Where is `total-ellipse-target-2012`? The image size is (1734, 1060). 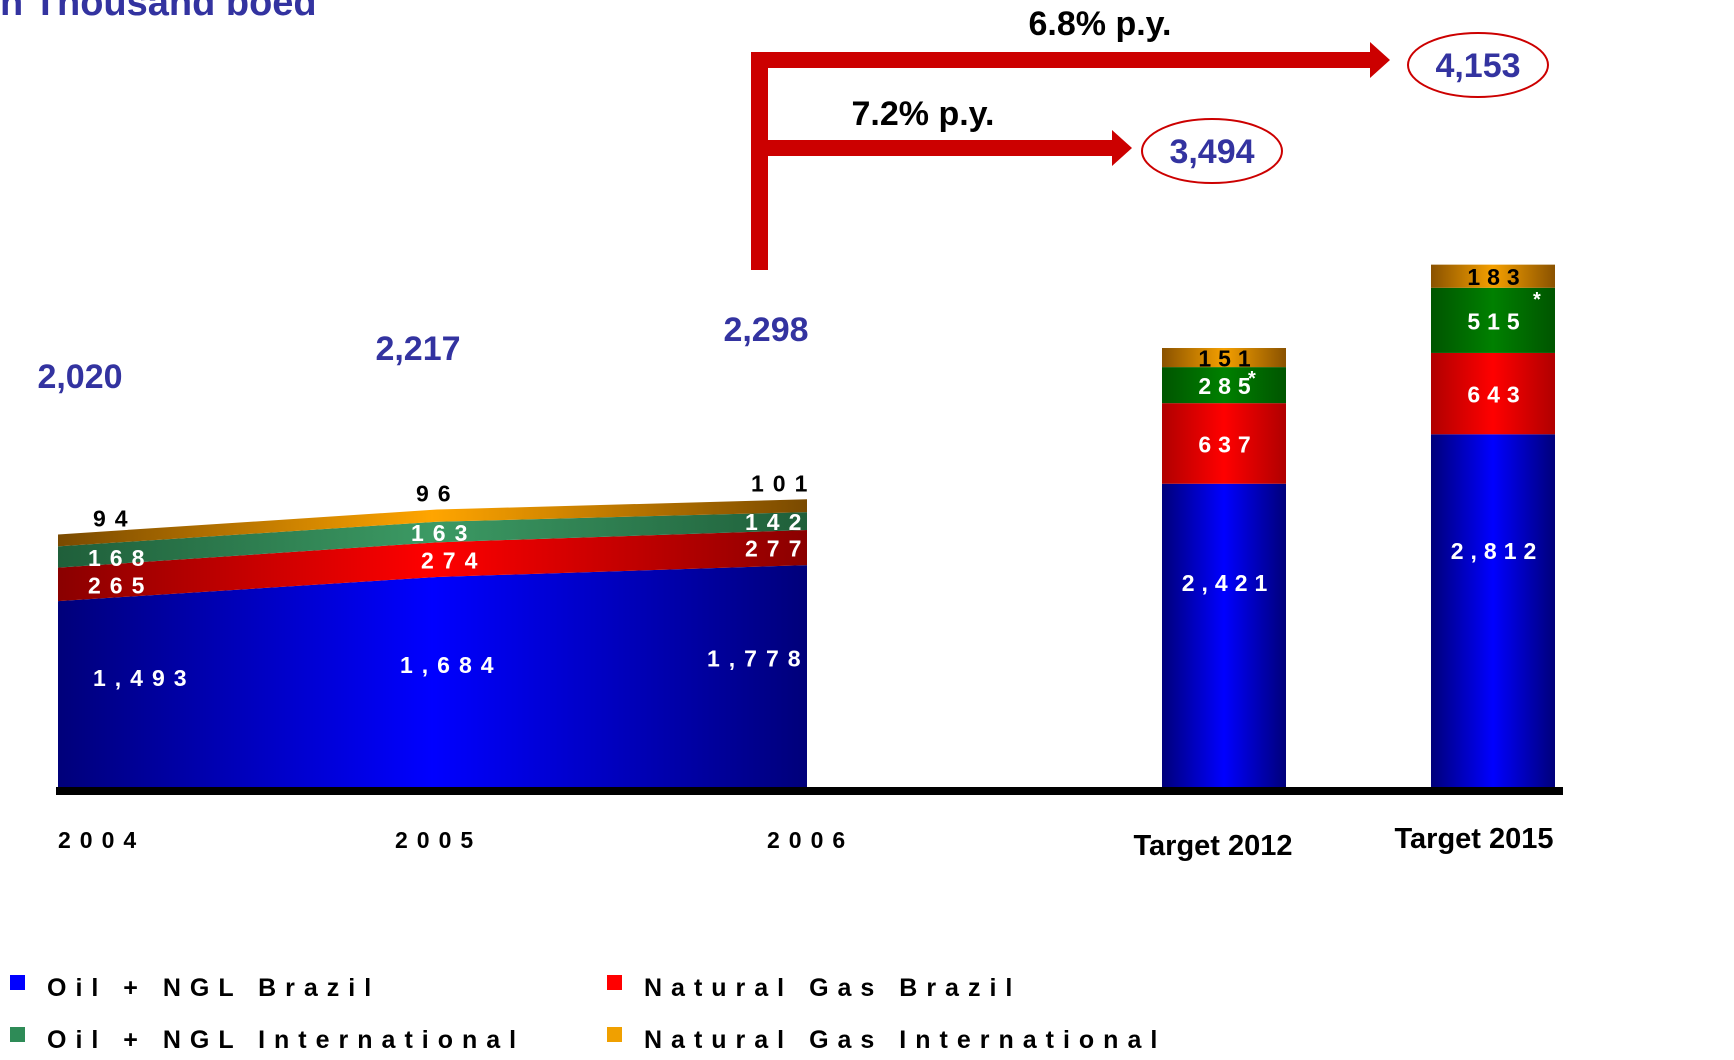 total-ellipse-target-2012 is located at coordinates (1212, 151).